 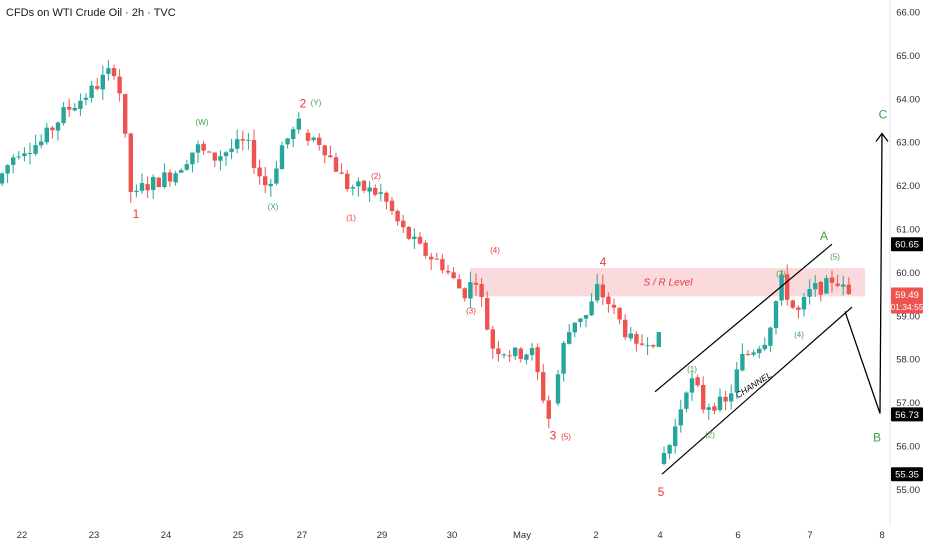 I want to click on wave-label: (Y), so click(x=316, y=102).